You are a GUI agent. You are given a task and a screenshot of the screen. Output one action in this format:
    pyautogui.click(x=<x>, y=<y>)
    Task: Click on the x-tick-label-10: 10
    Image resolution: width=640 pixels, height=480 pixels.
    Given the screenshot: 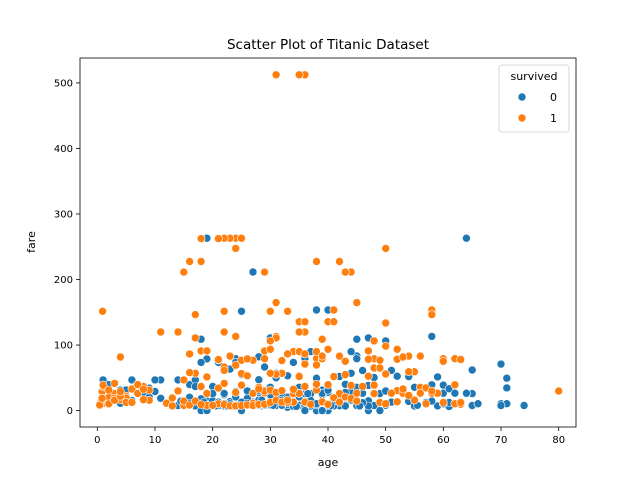 What is the action you would take?
    pyautogui.click(x=155, y=440)
    